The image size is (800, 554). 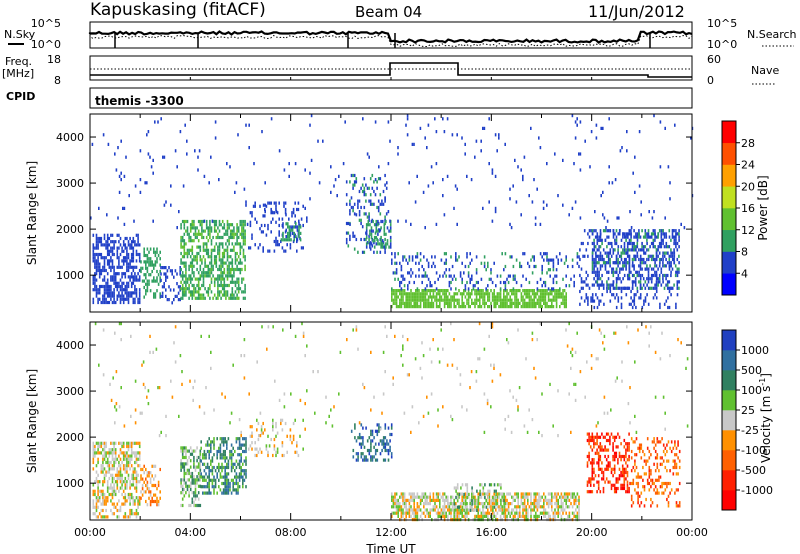 I want to click on power-cell-2081, so click(x=502, y=254).